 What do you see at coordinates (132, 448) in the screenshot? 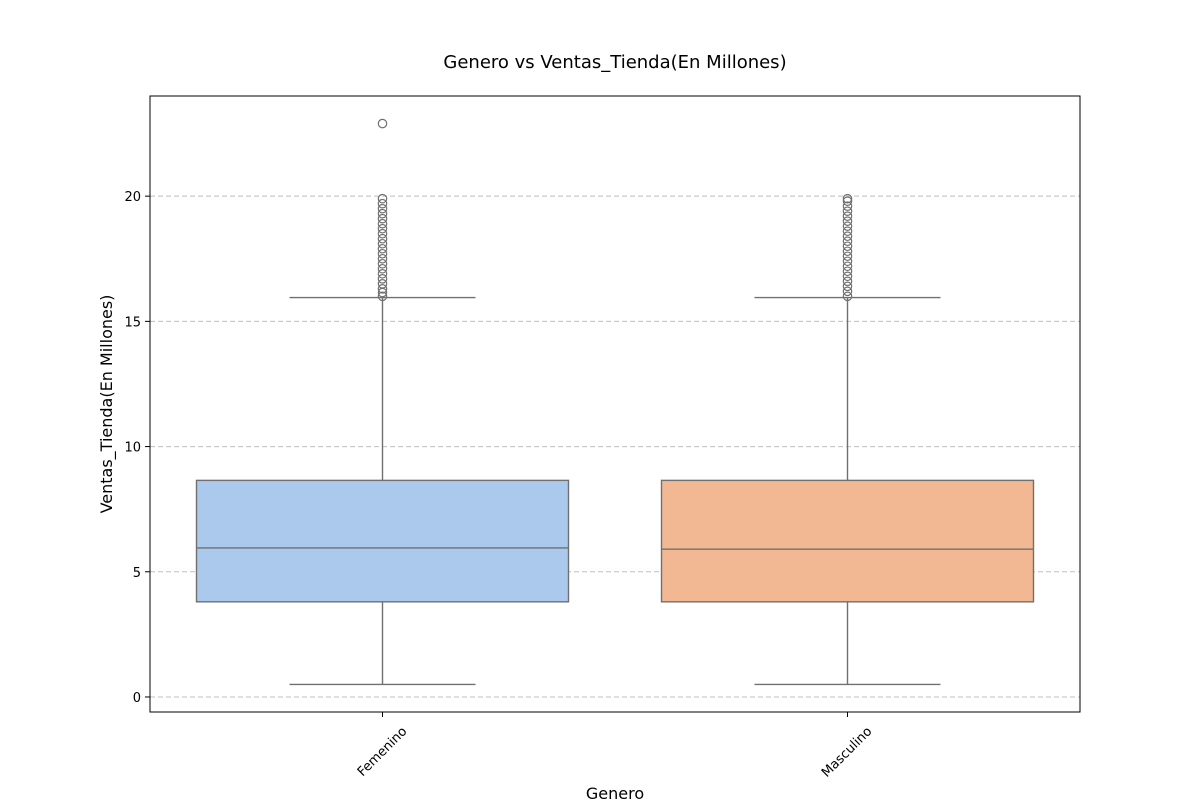
I see `y-tick-label: 10` at bounding box center [132, 448].